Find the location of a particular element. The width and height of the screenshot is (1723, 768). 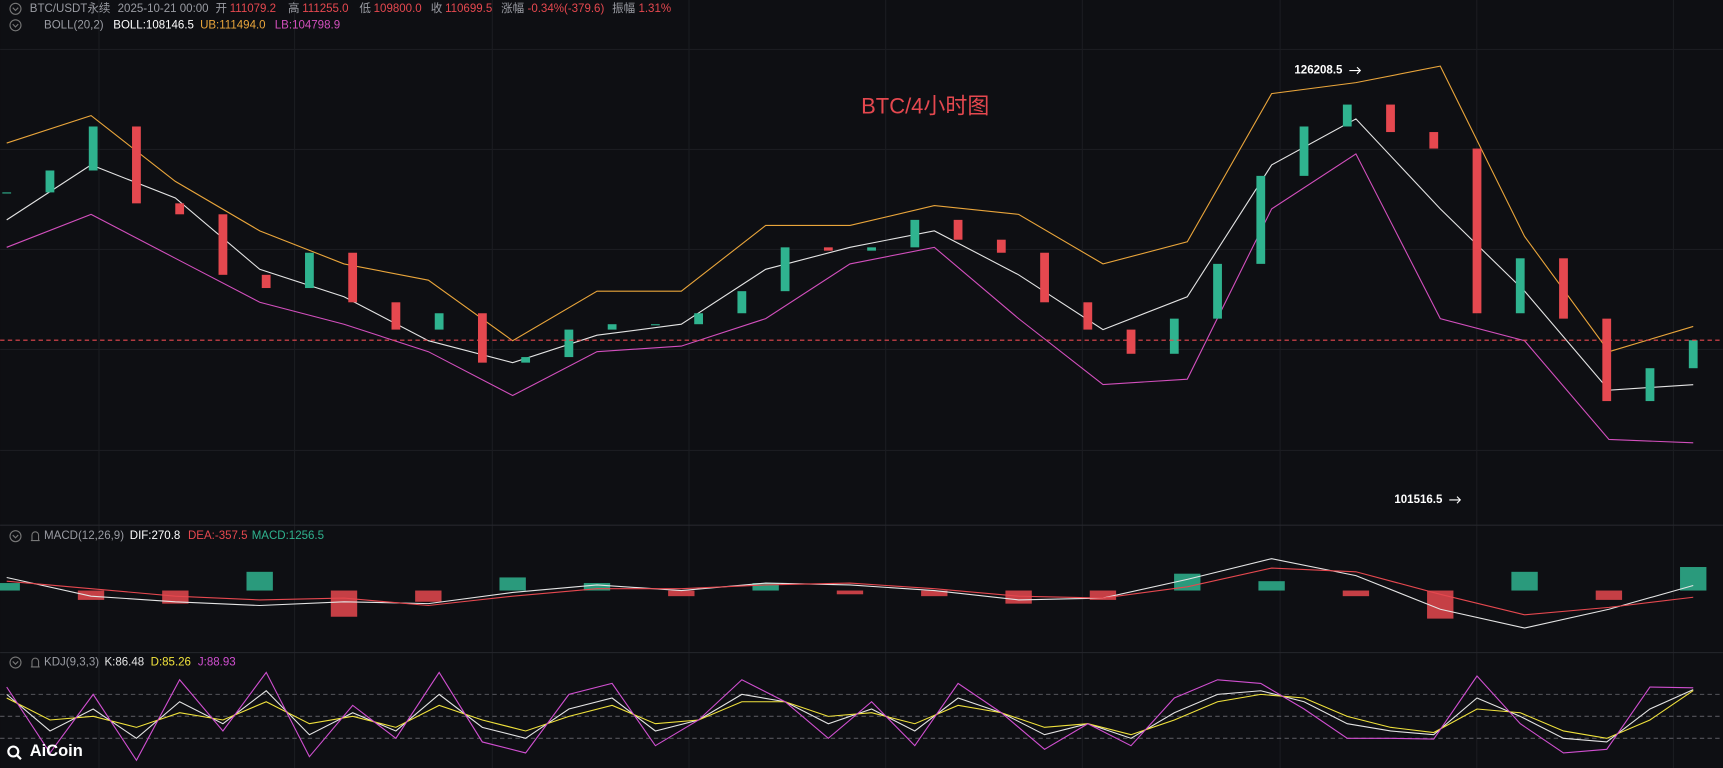

legend-entry: MACD:1256.5 is located at coordinates (288, 536).